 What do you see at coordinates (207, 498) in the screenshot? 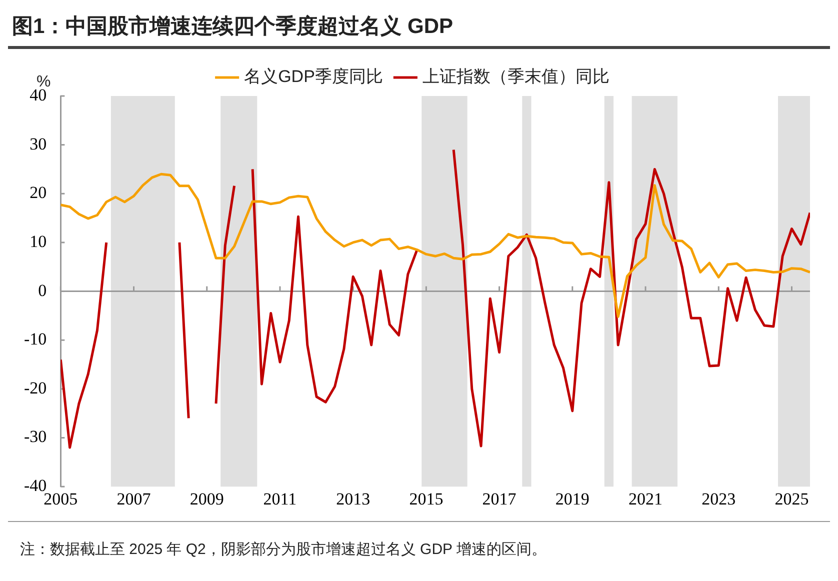
I see `x-tick-label: 2009` at bounding box center [207, 498].